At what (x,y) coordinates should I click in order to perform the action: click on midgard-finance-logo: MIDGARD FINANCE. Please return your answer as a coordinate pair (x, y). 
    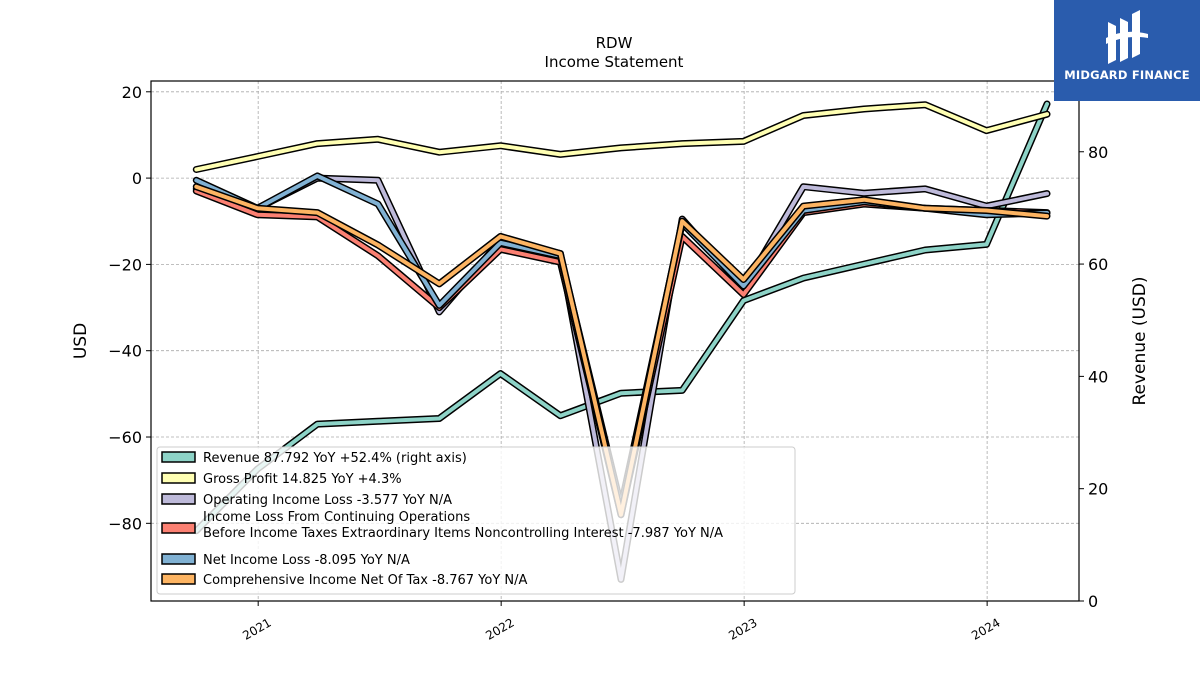
    Looking at the image, I should click on (1127, 50).